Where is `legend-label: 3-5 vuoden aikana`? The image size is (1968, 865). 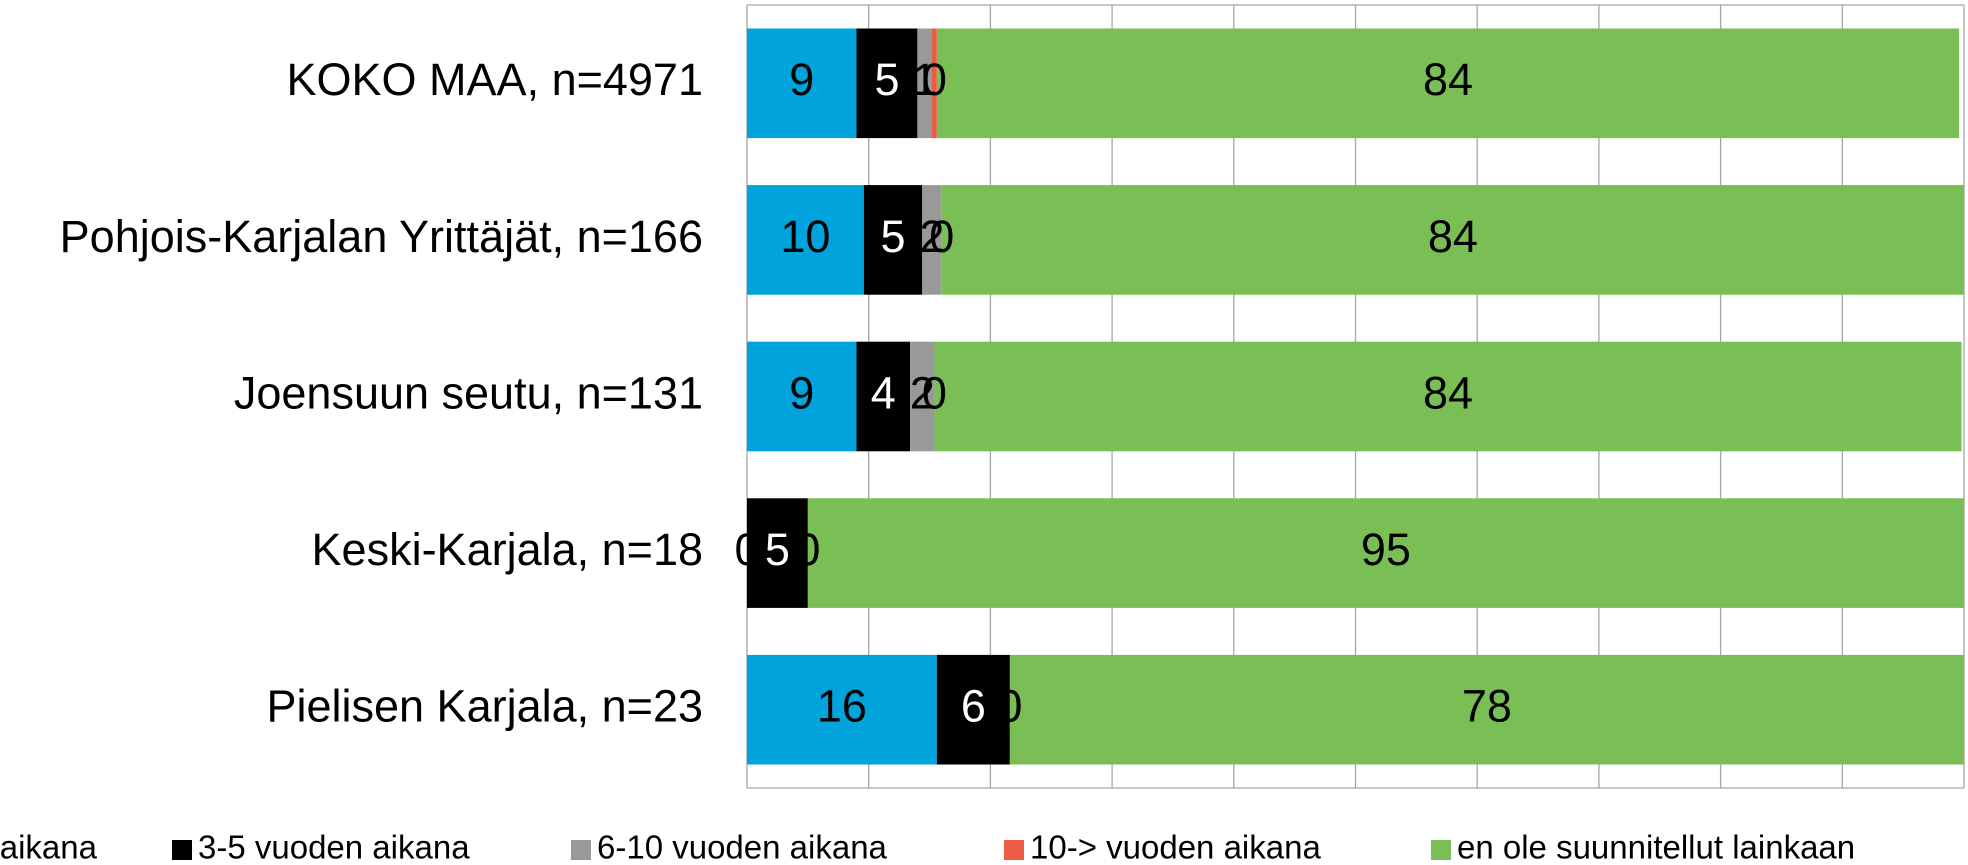
legend-label: 3-5 vuoden aikana is located at coordinates (334, 847).